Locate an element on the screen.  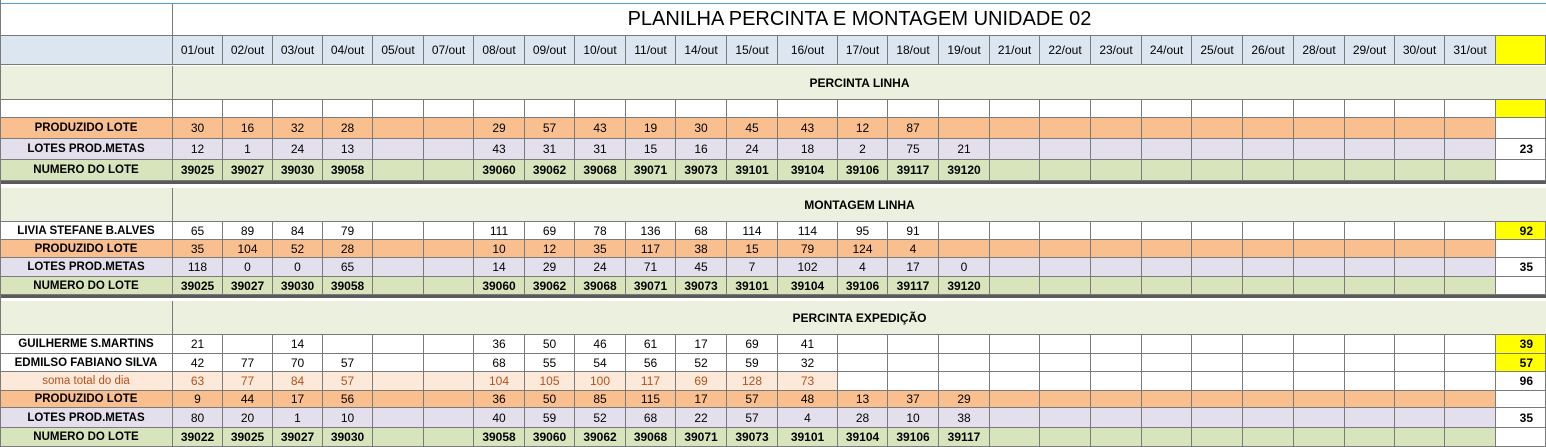
data-cell: 29 is located at coordinates (499, 128).